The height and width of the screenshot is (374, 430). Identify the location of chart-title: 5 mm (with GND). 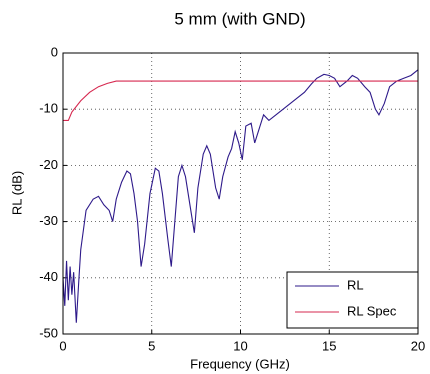
(239, 18).